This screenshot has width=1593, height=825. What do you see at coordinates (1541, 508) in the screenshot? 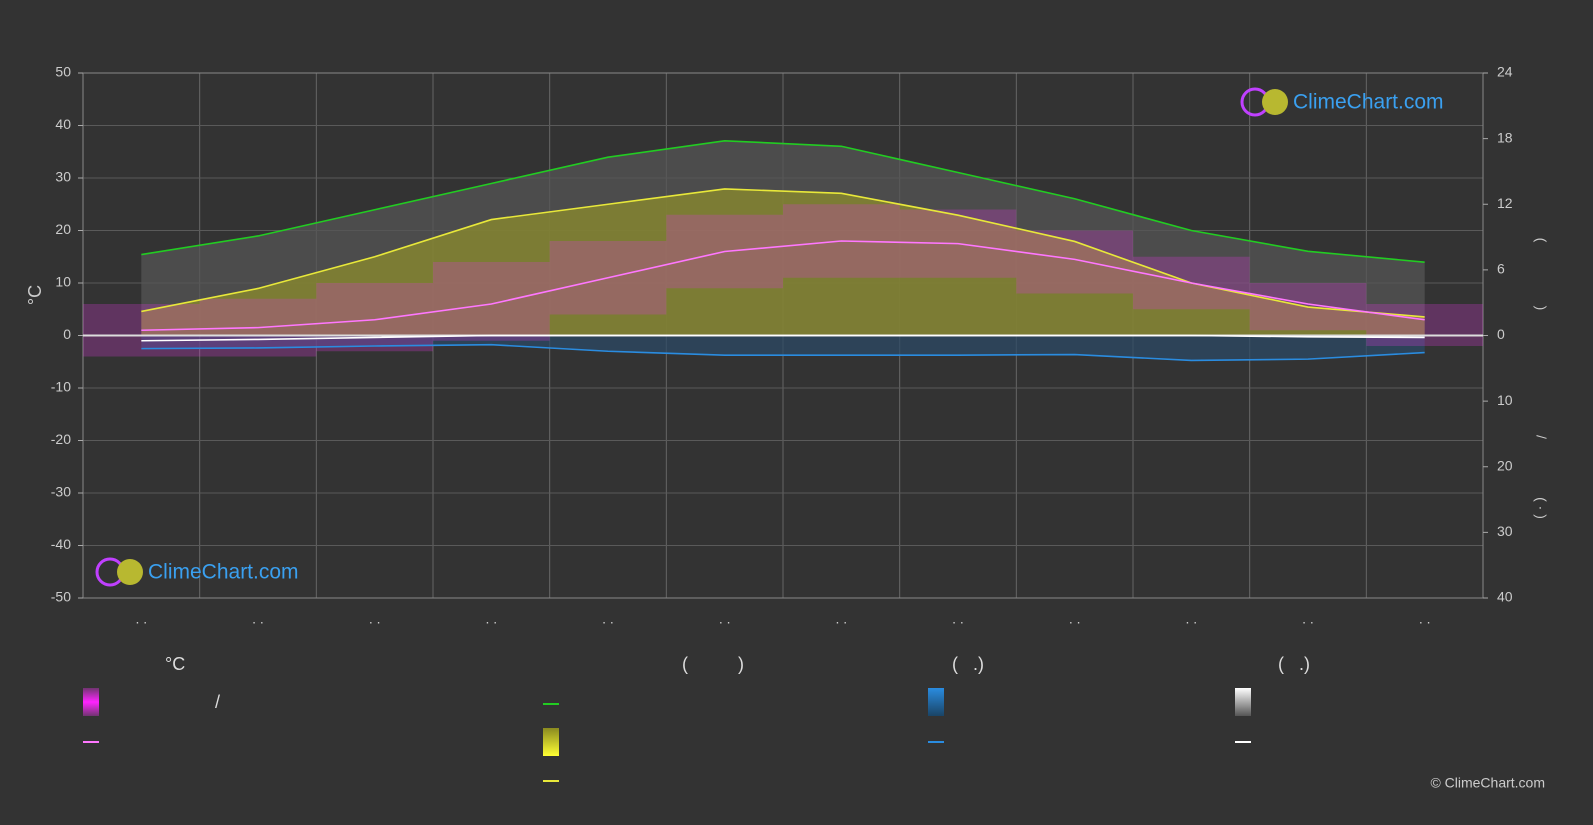
I see `y3-axis-label: ( · )` at bounding box center [1541, 508].